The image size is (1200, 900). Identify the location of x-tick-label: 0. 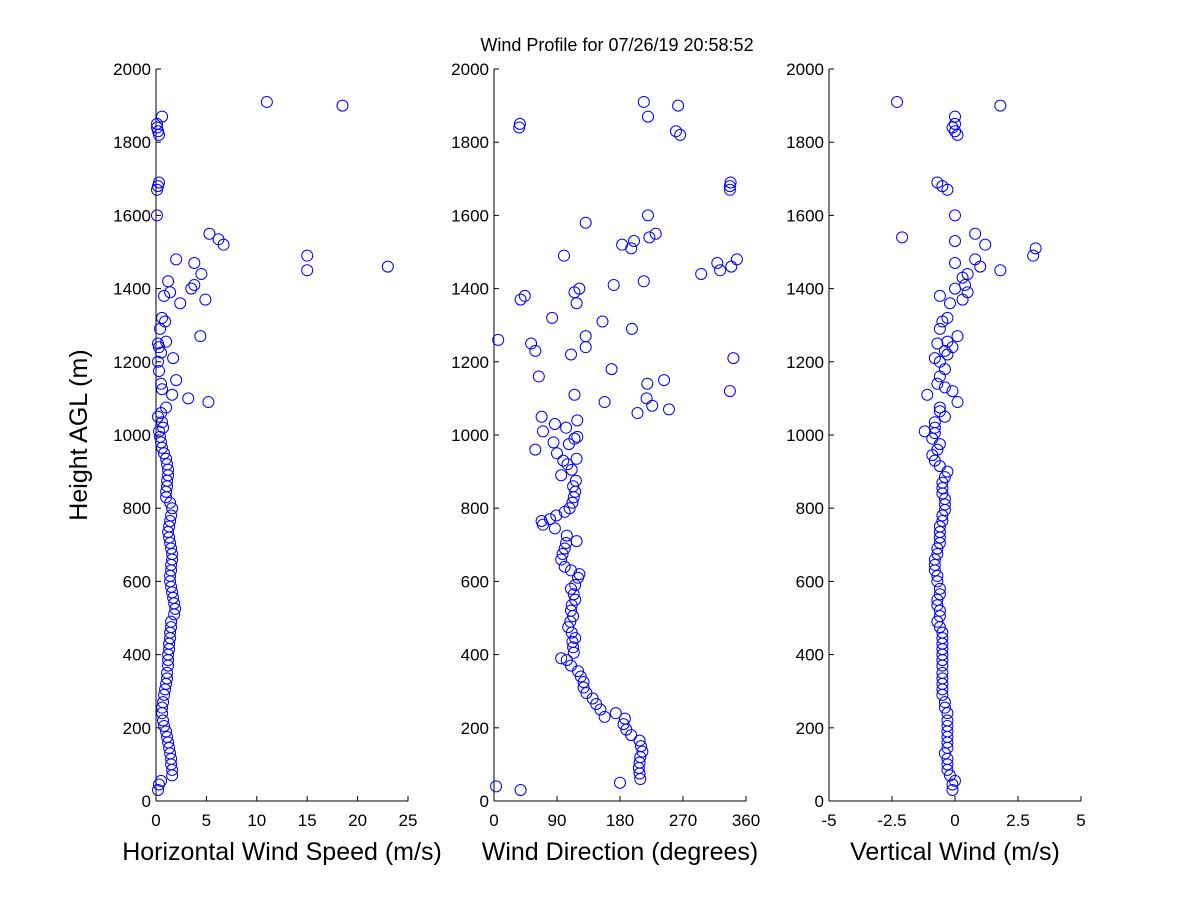
(493, 820).